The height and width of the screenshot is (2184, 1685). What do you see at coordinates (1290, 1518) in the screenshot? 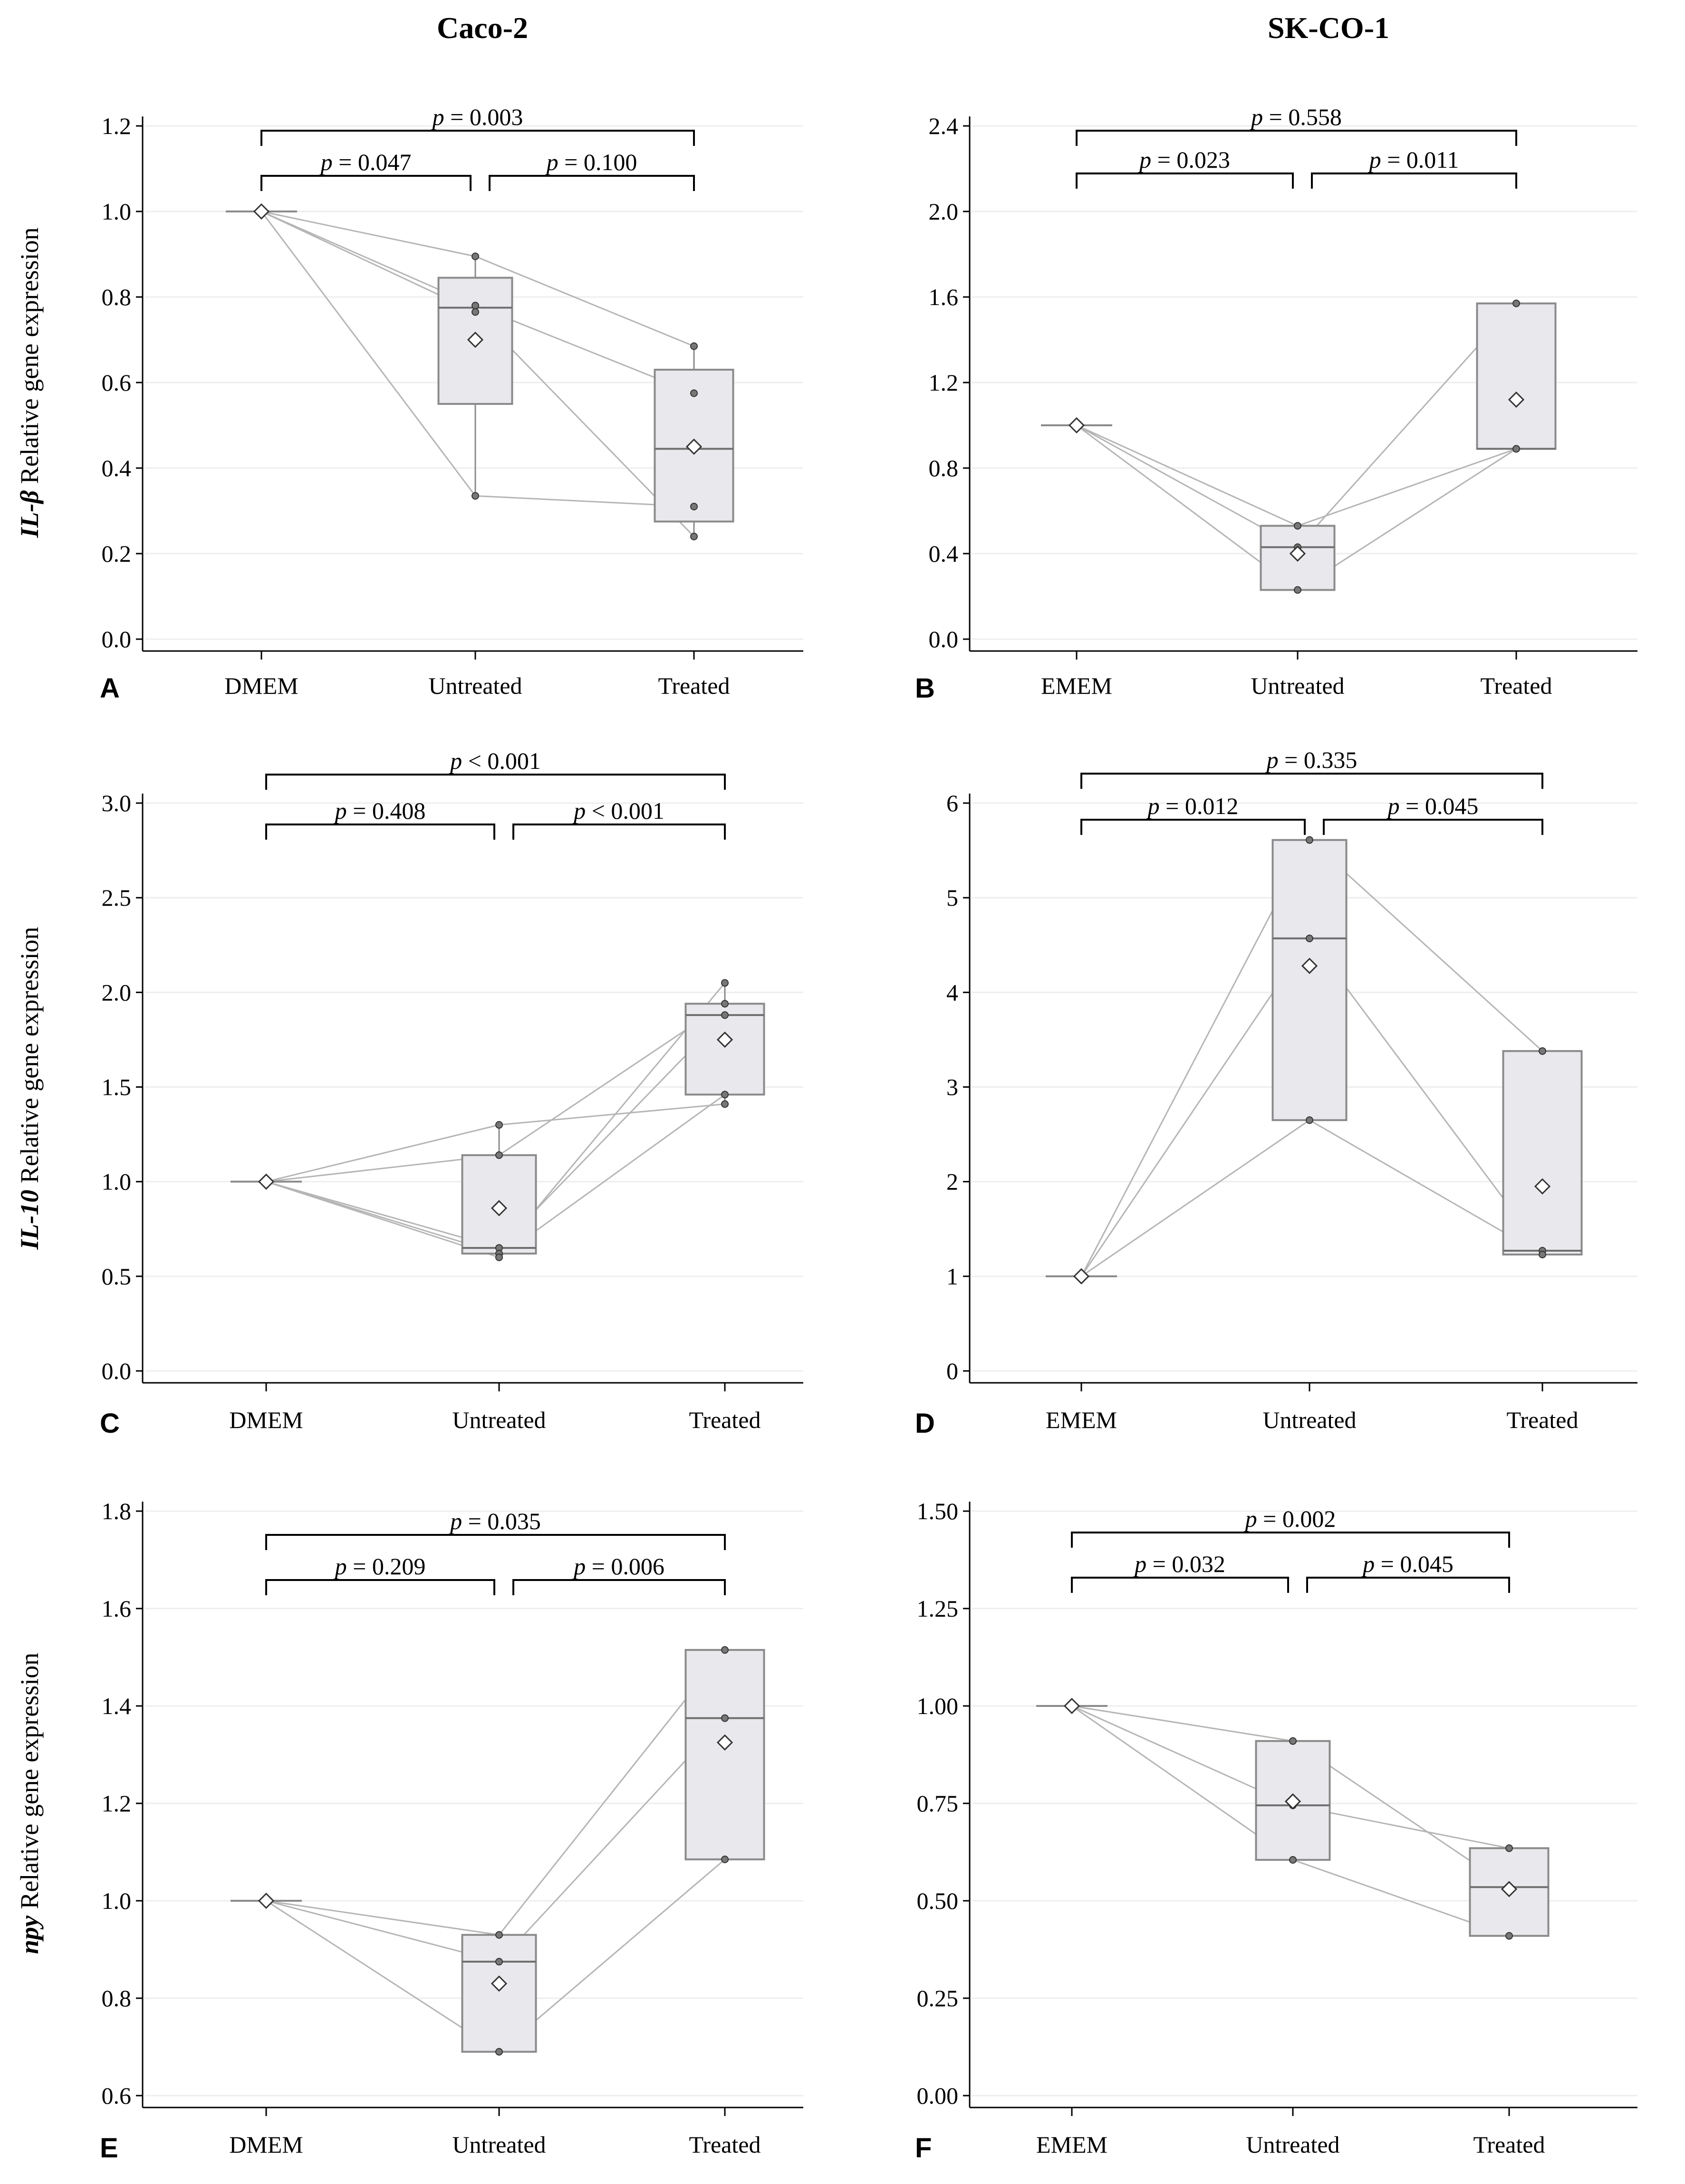
I see `p-value-label: p = 0.002` at bounding box center [1290, 1518].